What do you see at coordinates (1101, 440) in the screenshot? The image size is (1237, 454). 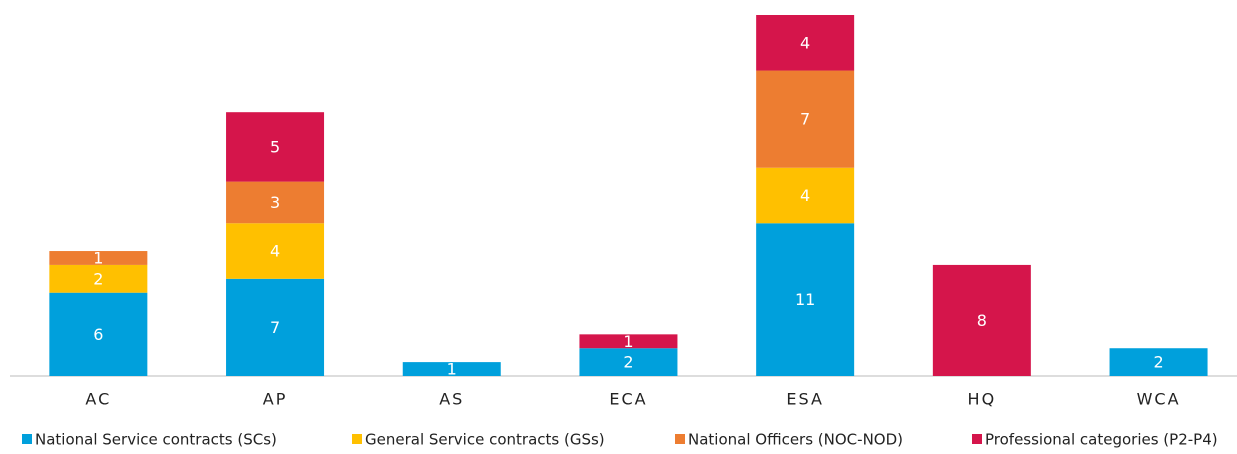 I see `legend-label: Professional categories (P2-P4)` at bounding box center [1101, 440].